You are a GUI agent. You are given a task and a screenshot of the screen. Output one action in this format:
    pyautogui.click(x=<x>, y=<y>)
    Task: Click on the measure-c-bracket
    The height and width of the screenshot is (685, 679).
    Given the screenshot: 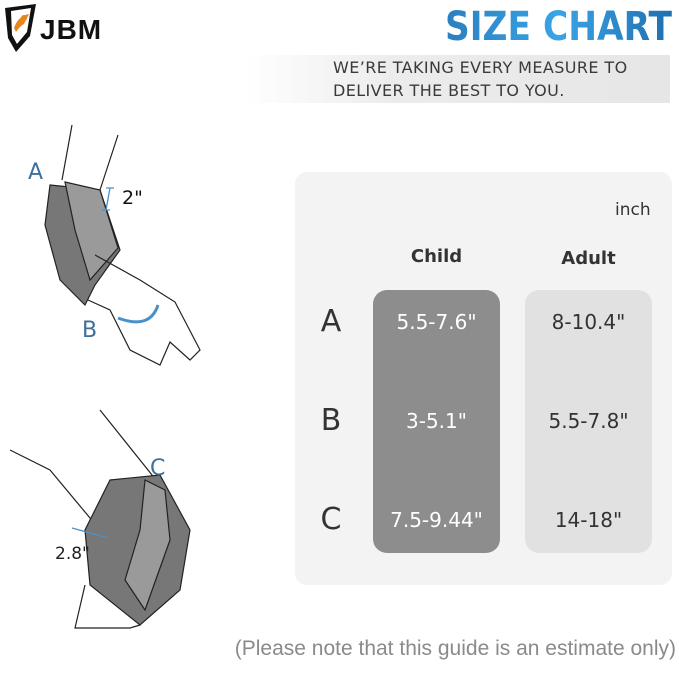 What is the action you would take?
    pyautogui.click(x=90, y=533)
    